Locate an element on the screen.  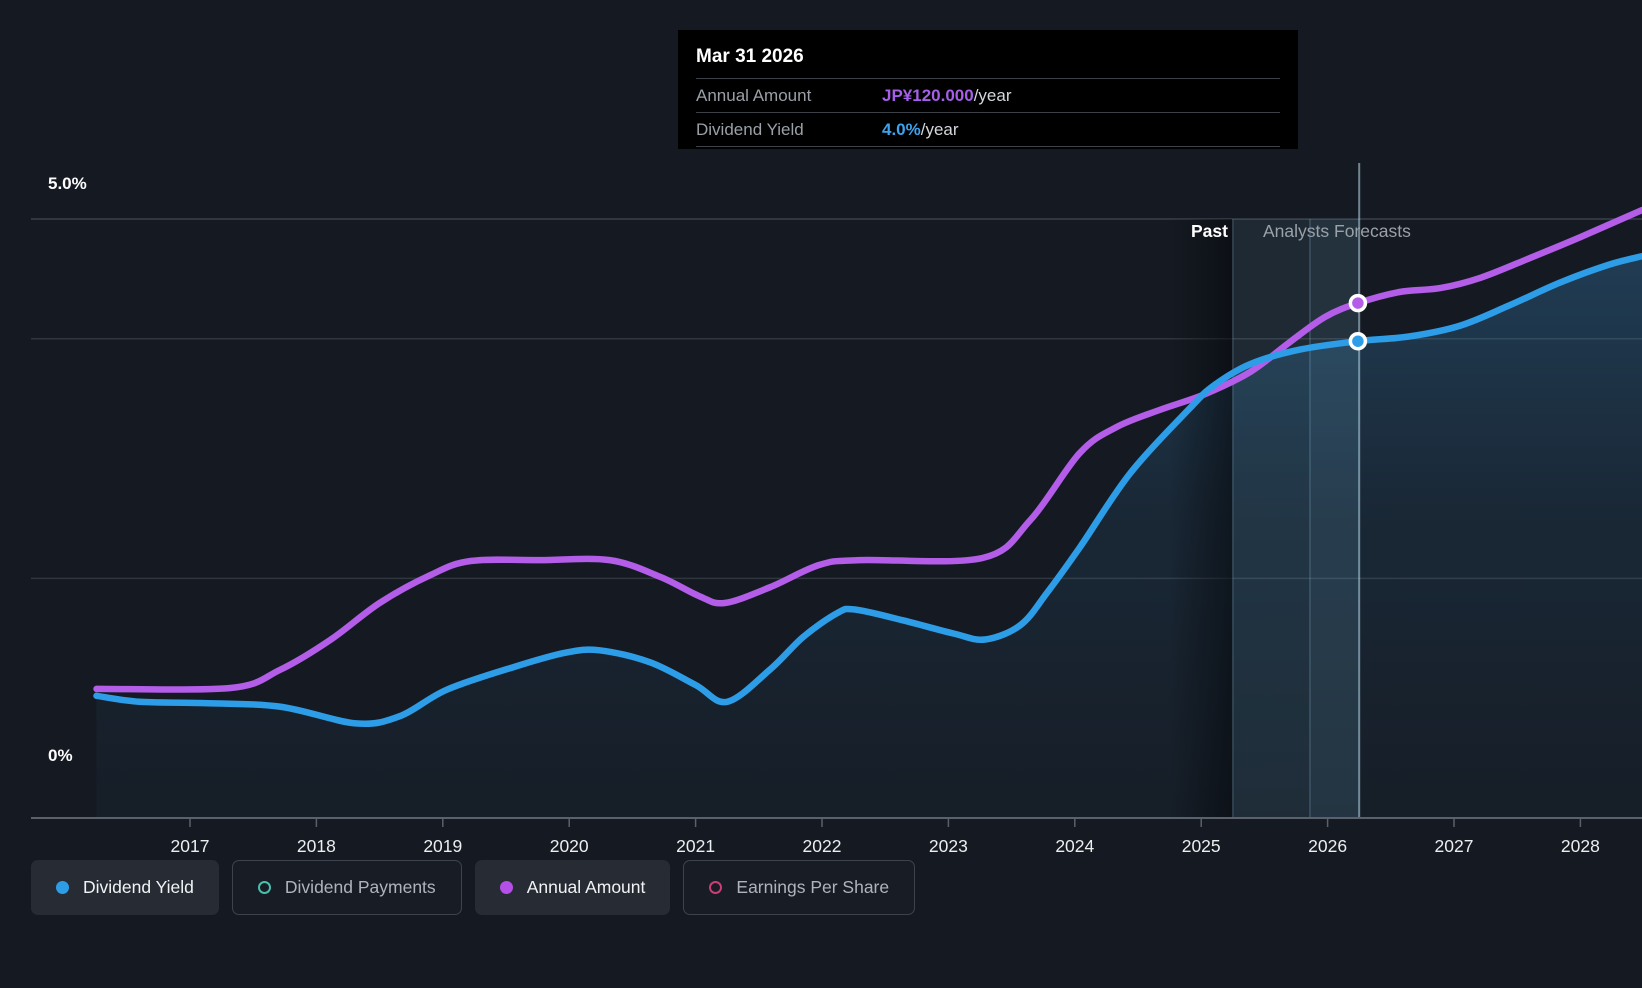
x-axis-label-2023: 2023 is located at coordinates (948, 846).